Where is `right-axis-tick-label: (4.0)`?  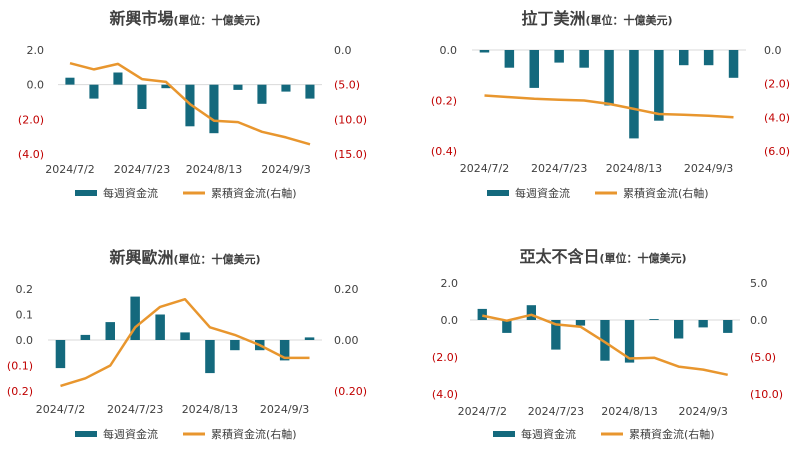 right-axis-tick-label: (4.0) is located at coordinates (777, 117).